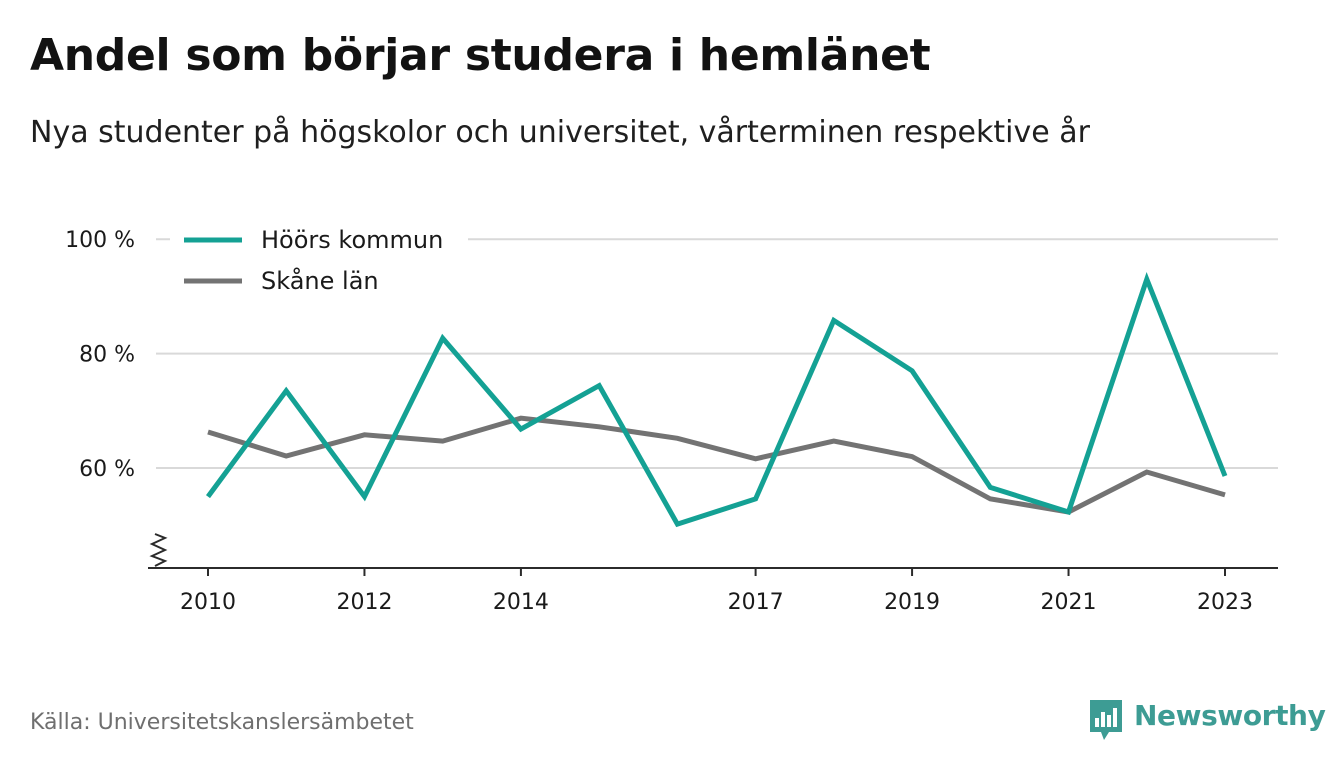 The image size is (1340, 771). Describe the element at coordinates (107, 355) in the screenshot. I see `y-tick-label: 80 %` at that location.